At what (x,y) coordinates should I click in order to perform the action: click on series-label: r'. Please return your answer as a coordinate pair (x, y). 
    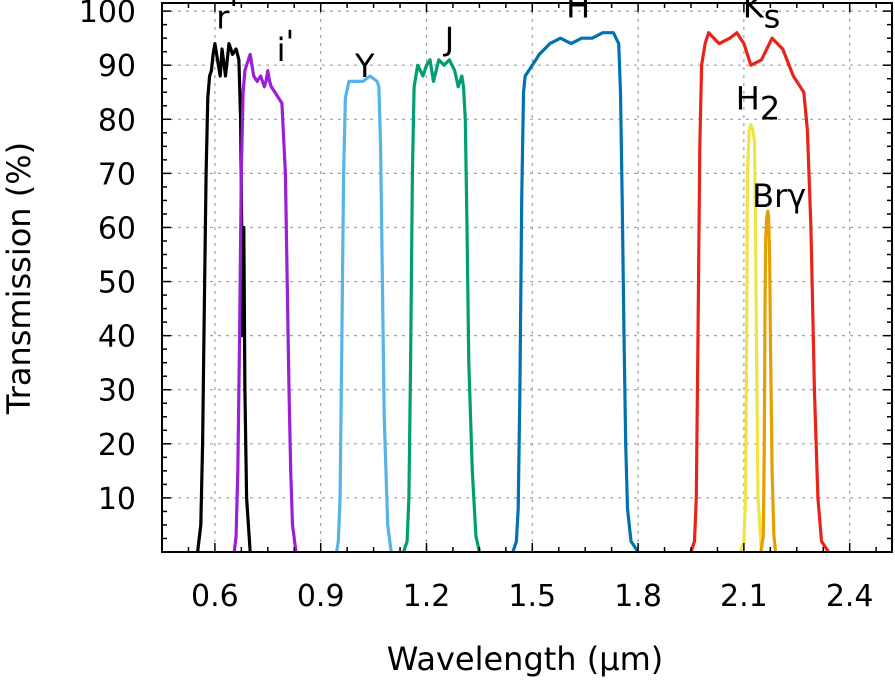
    Looking at the image, I should click on (227, 18).